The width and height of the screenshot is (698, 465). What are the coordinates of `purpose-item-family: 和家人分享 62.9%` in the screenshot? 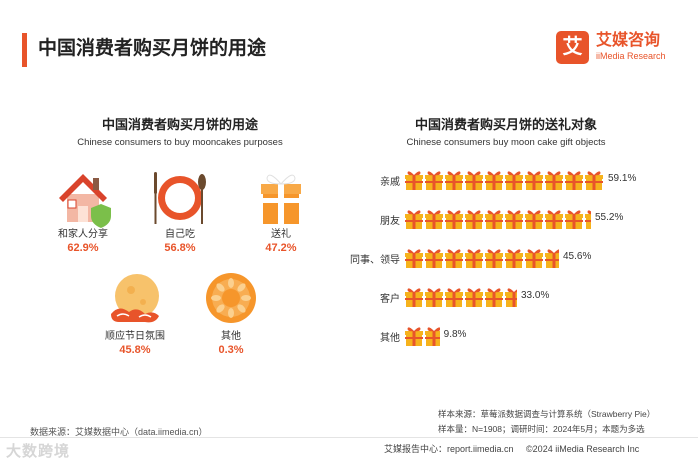 It's located at (83, 211).